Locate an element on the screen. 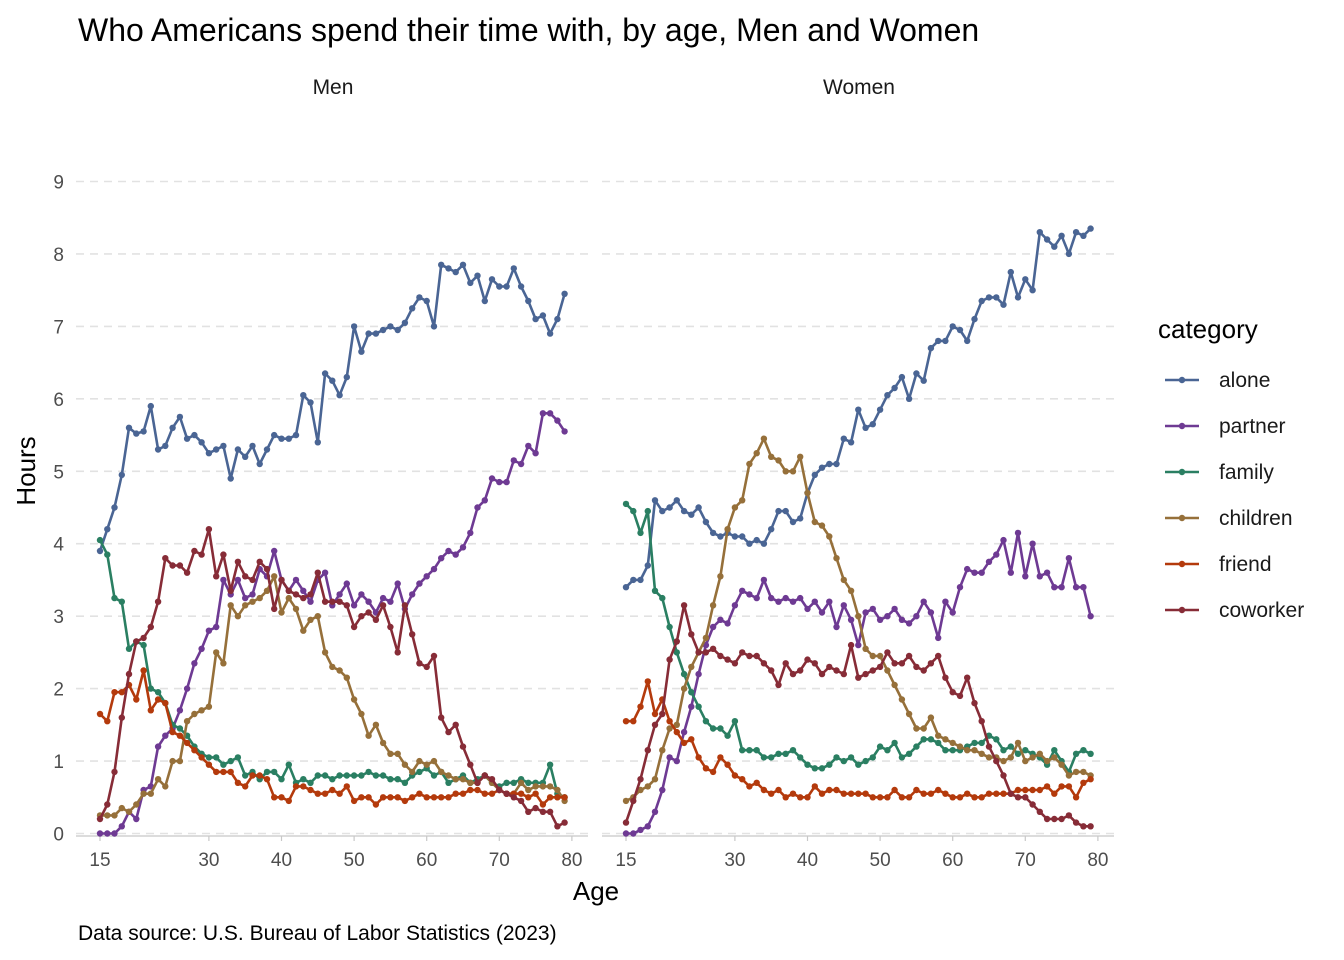 The width and height of the screenshot is (1344, 960). y-tick-label: 3 is located at coordinates (58, 617).